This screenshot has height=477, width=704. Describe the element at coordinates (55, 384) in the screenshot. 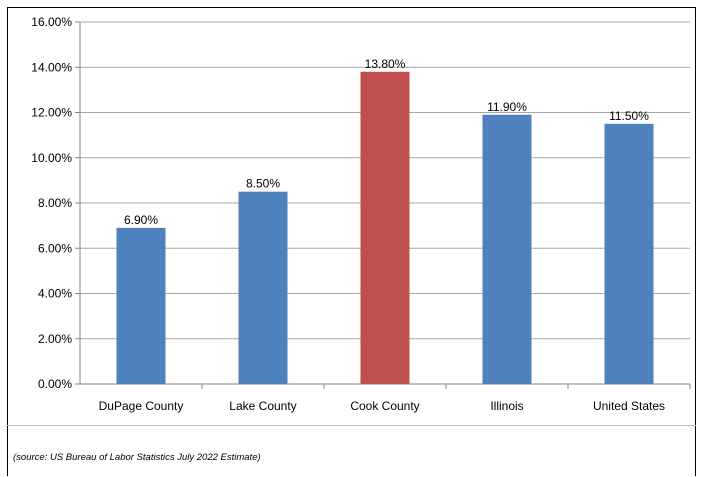

I see `y-tick-label: 0.00%` at that location.